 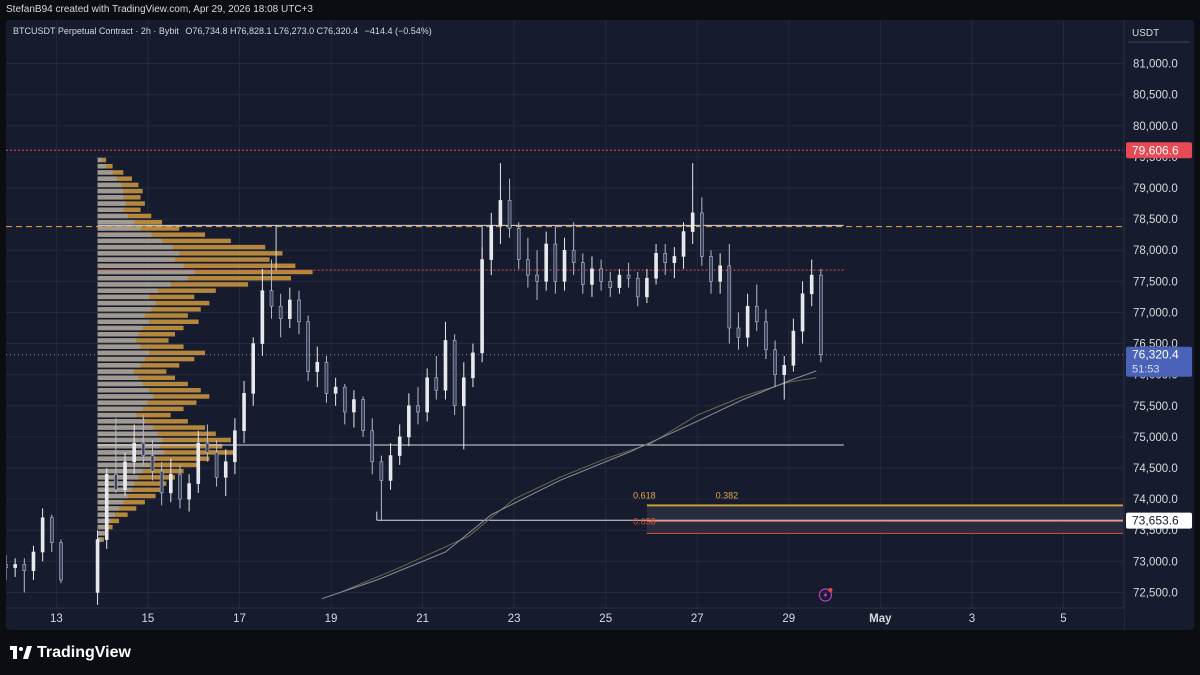 What do you see at coordinates (1159, 150) in the screenshot?
I see `price-tag-red` at bounding box center [1159, 150].